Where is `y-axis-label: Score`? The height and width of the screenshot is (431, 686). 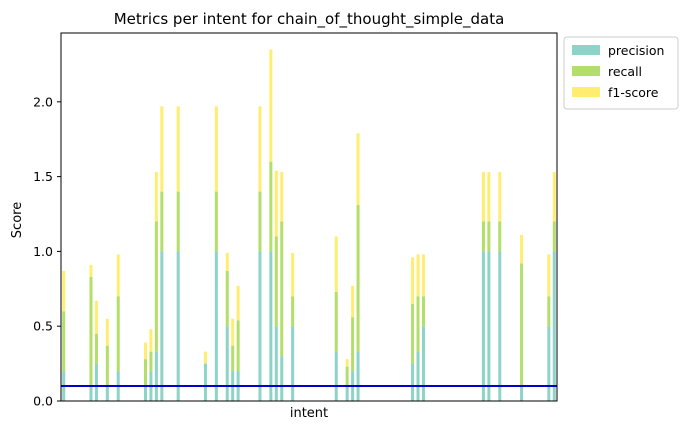
y-axis-label: Score is located at coordinates (17, 220).